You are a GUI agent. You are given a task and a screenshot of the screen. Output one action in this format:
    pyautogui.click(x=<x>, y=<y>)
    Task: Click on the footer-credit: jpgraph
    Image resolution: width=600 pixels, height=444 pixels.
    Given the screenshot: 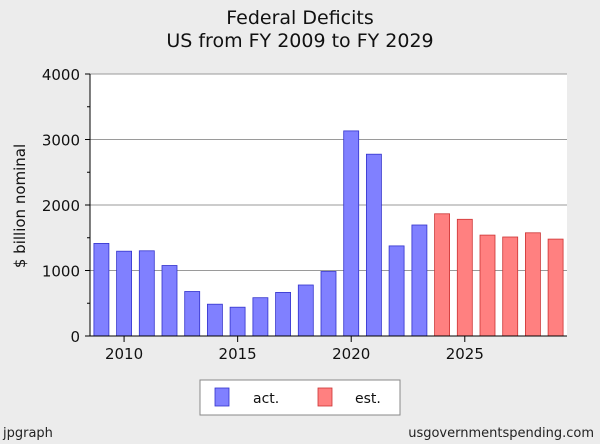 What is the action you would take?
    pyautogui.click(x=27, y=433)
    